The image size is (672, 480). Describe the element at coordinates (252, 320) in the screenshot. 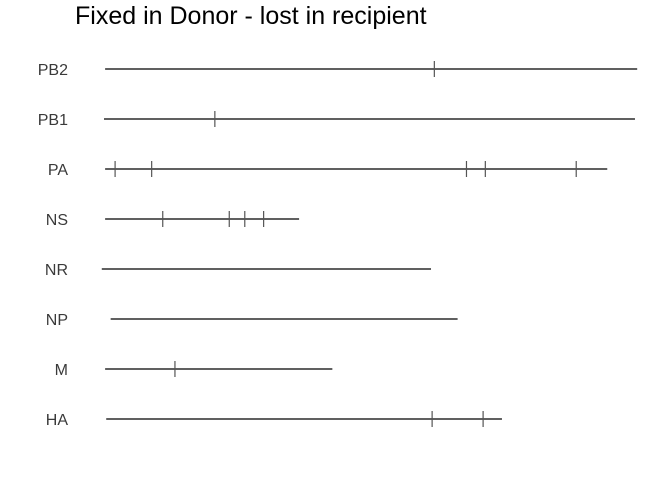

I see `segment-row-np: NP` at that location.